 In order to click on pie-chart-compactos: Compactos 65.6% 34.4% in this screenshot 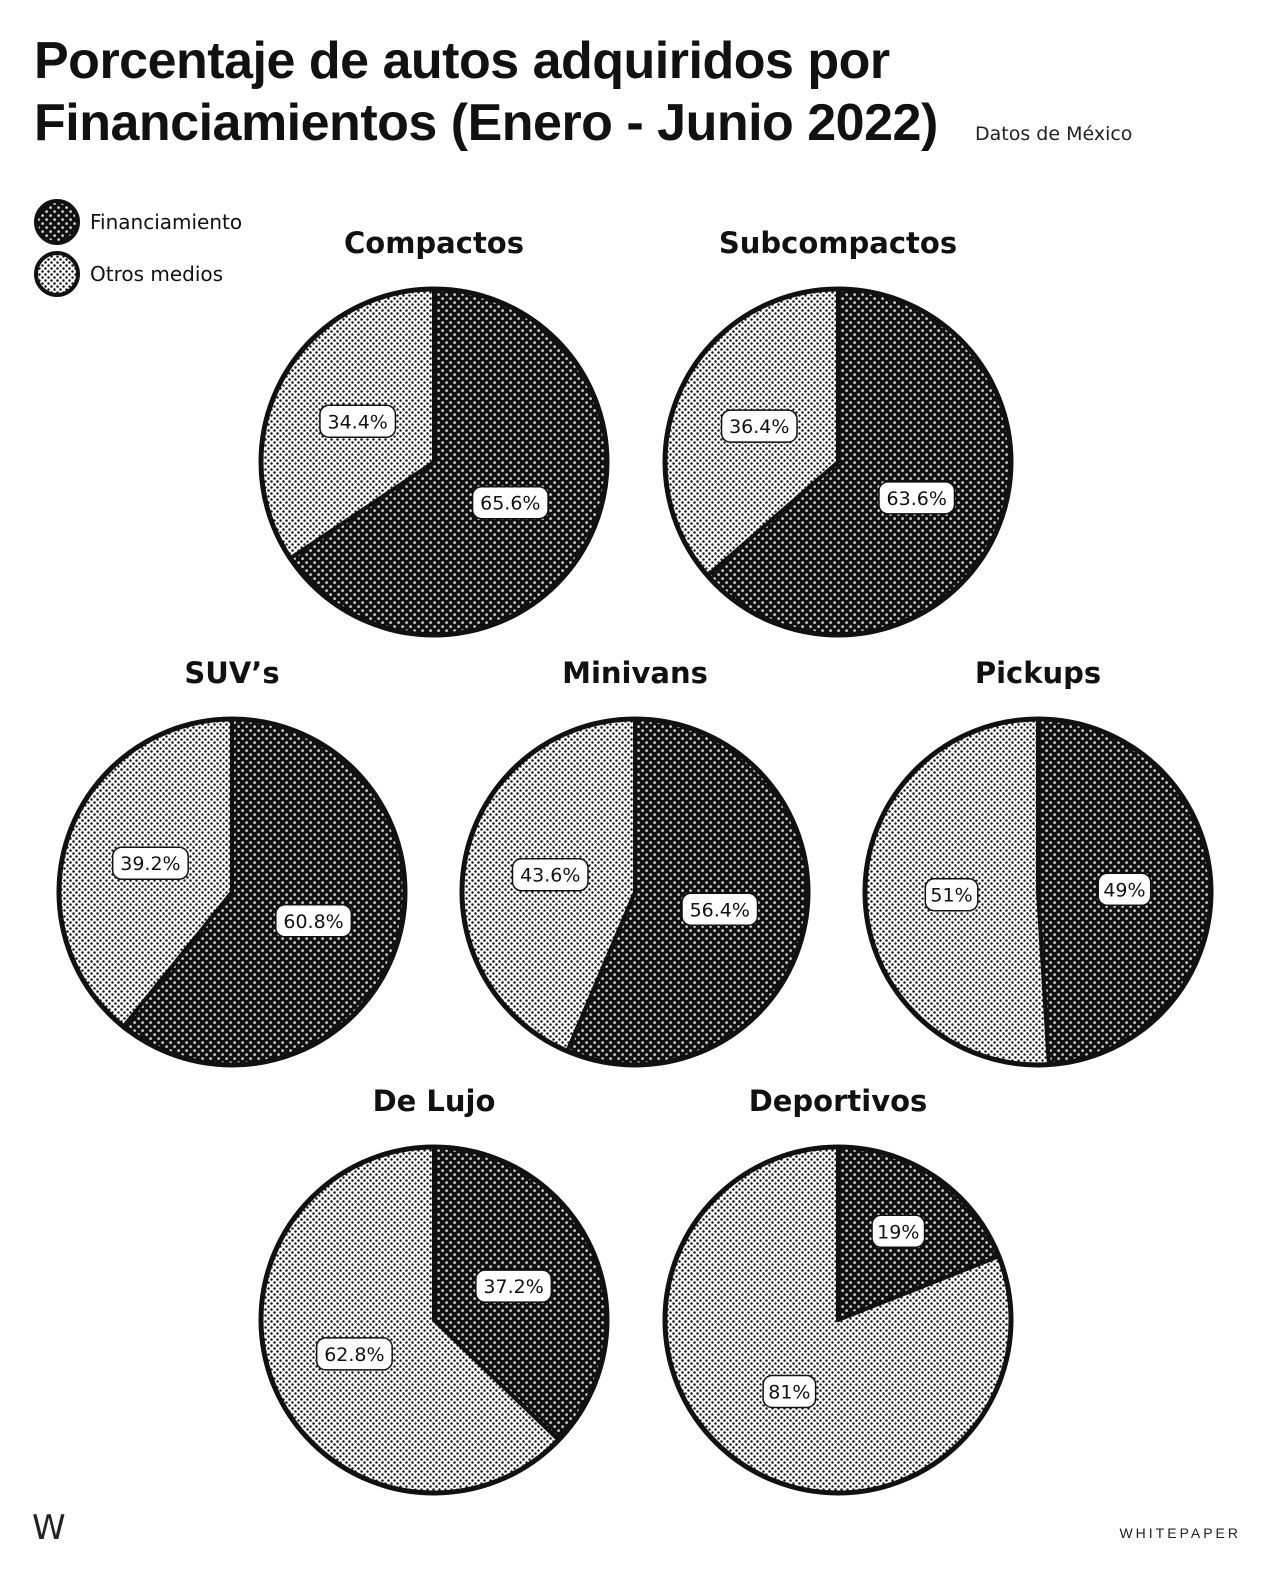, I will do `click(434, 432)`.